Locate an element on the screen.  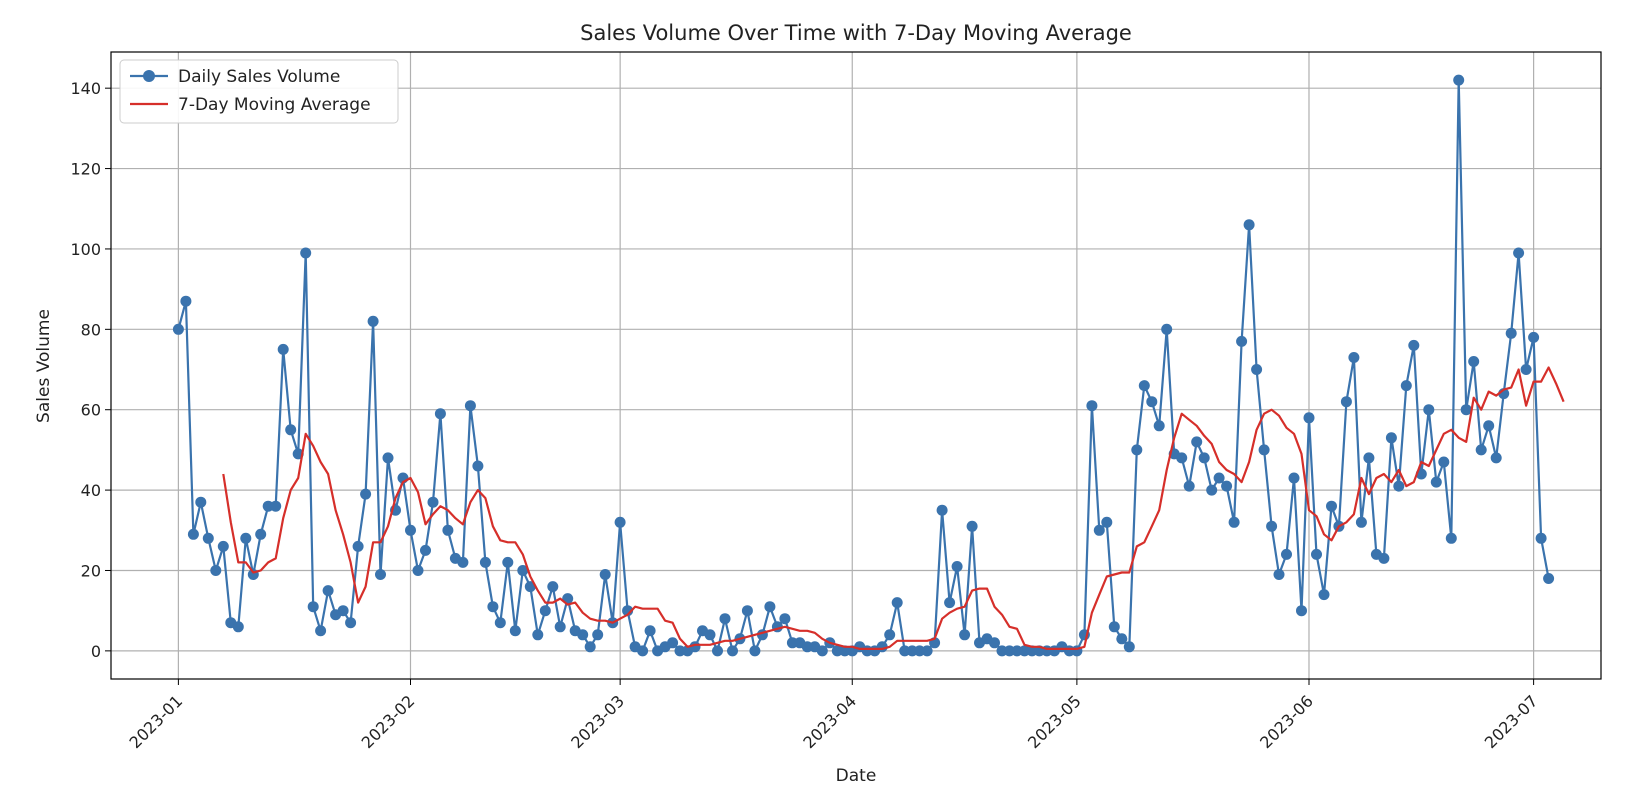
x-axis-label: Date is located at coordinates (856, 776).